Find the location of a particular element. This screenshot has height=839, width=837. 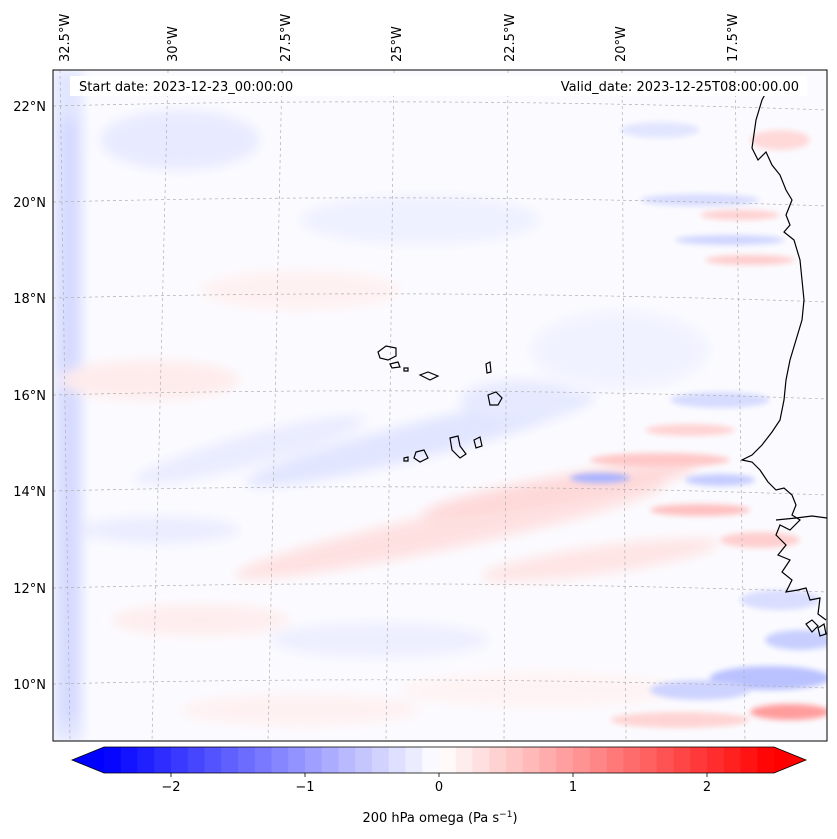

colorbar-tick-label: −1 is located at coordinates (304, 787).